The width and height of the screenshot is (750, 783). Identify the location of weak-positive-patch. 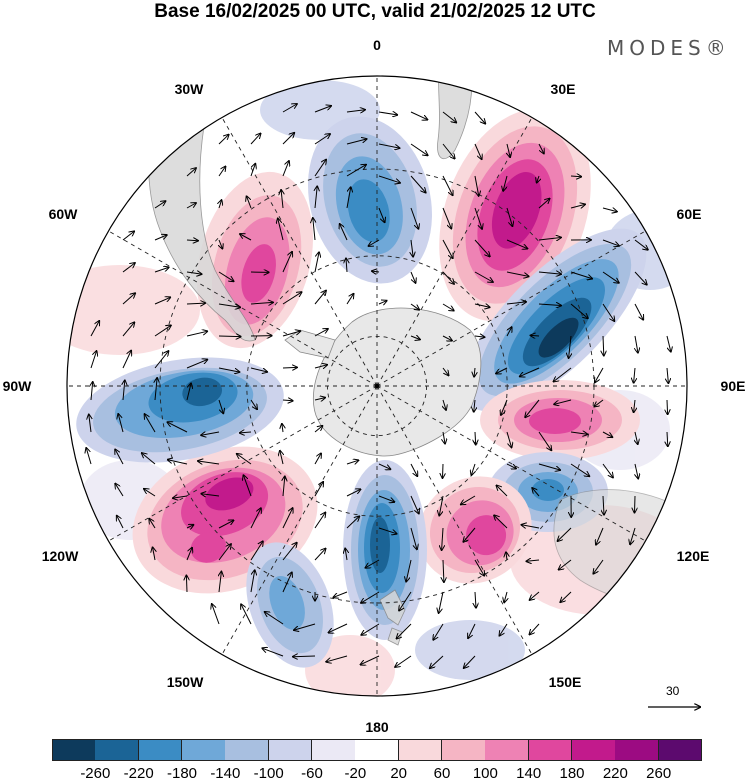
(350, 665).